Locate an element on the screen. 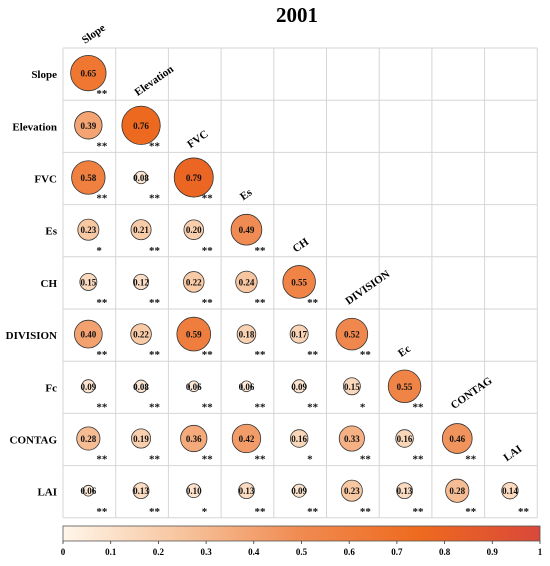 Image resolution: width=550 pixels, height=566 pixels. value-label: 0.23 is located at coordinates (352, 491).